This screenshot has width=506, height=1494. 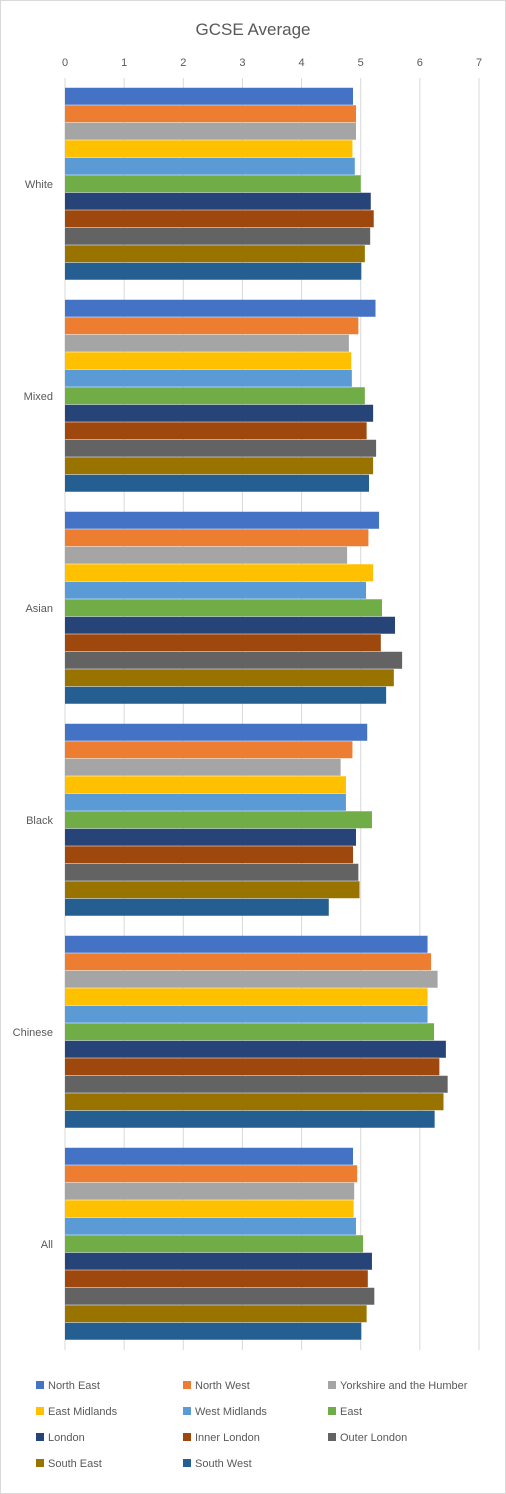 What do you see at coordinates (479, 63) in the screenshot?
I see `x-tick-label: 7` at bounding box center [479, 63].